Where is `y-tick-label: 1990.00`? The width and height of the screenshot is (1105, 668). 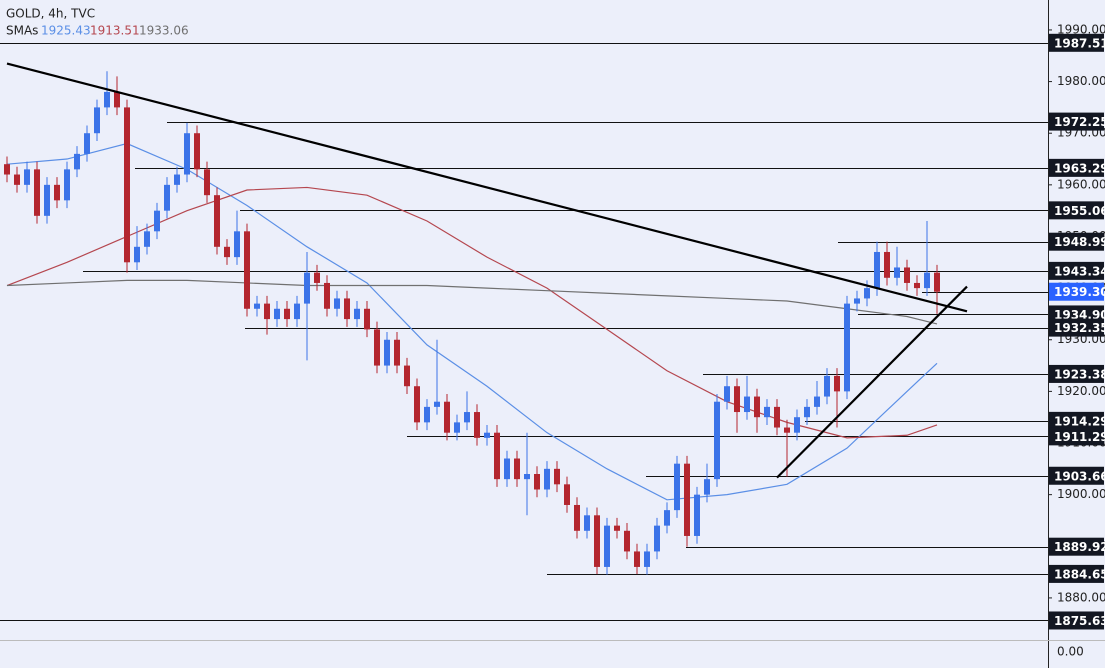 y-tick-label: 1990.00 is located at coordinates (1081, 29).